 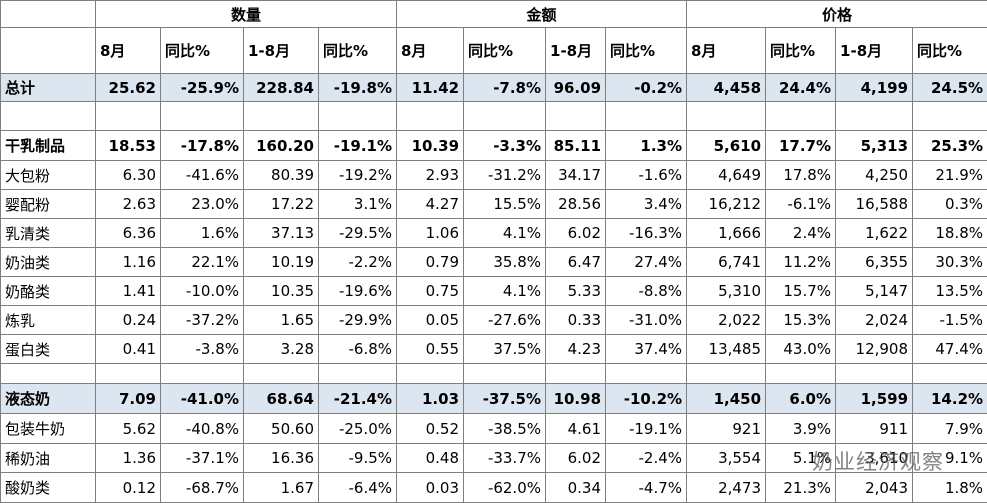 I want to click on value-cell: -2.2%, so click(x=358, y=262).